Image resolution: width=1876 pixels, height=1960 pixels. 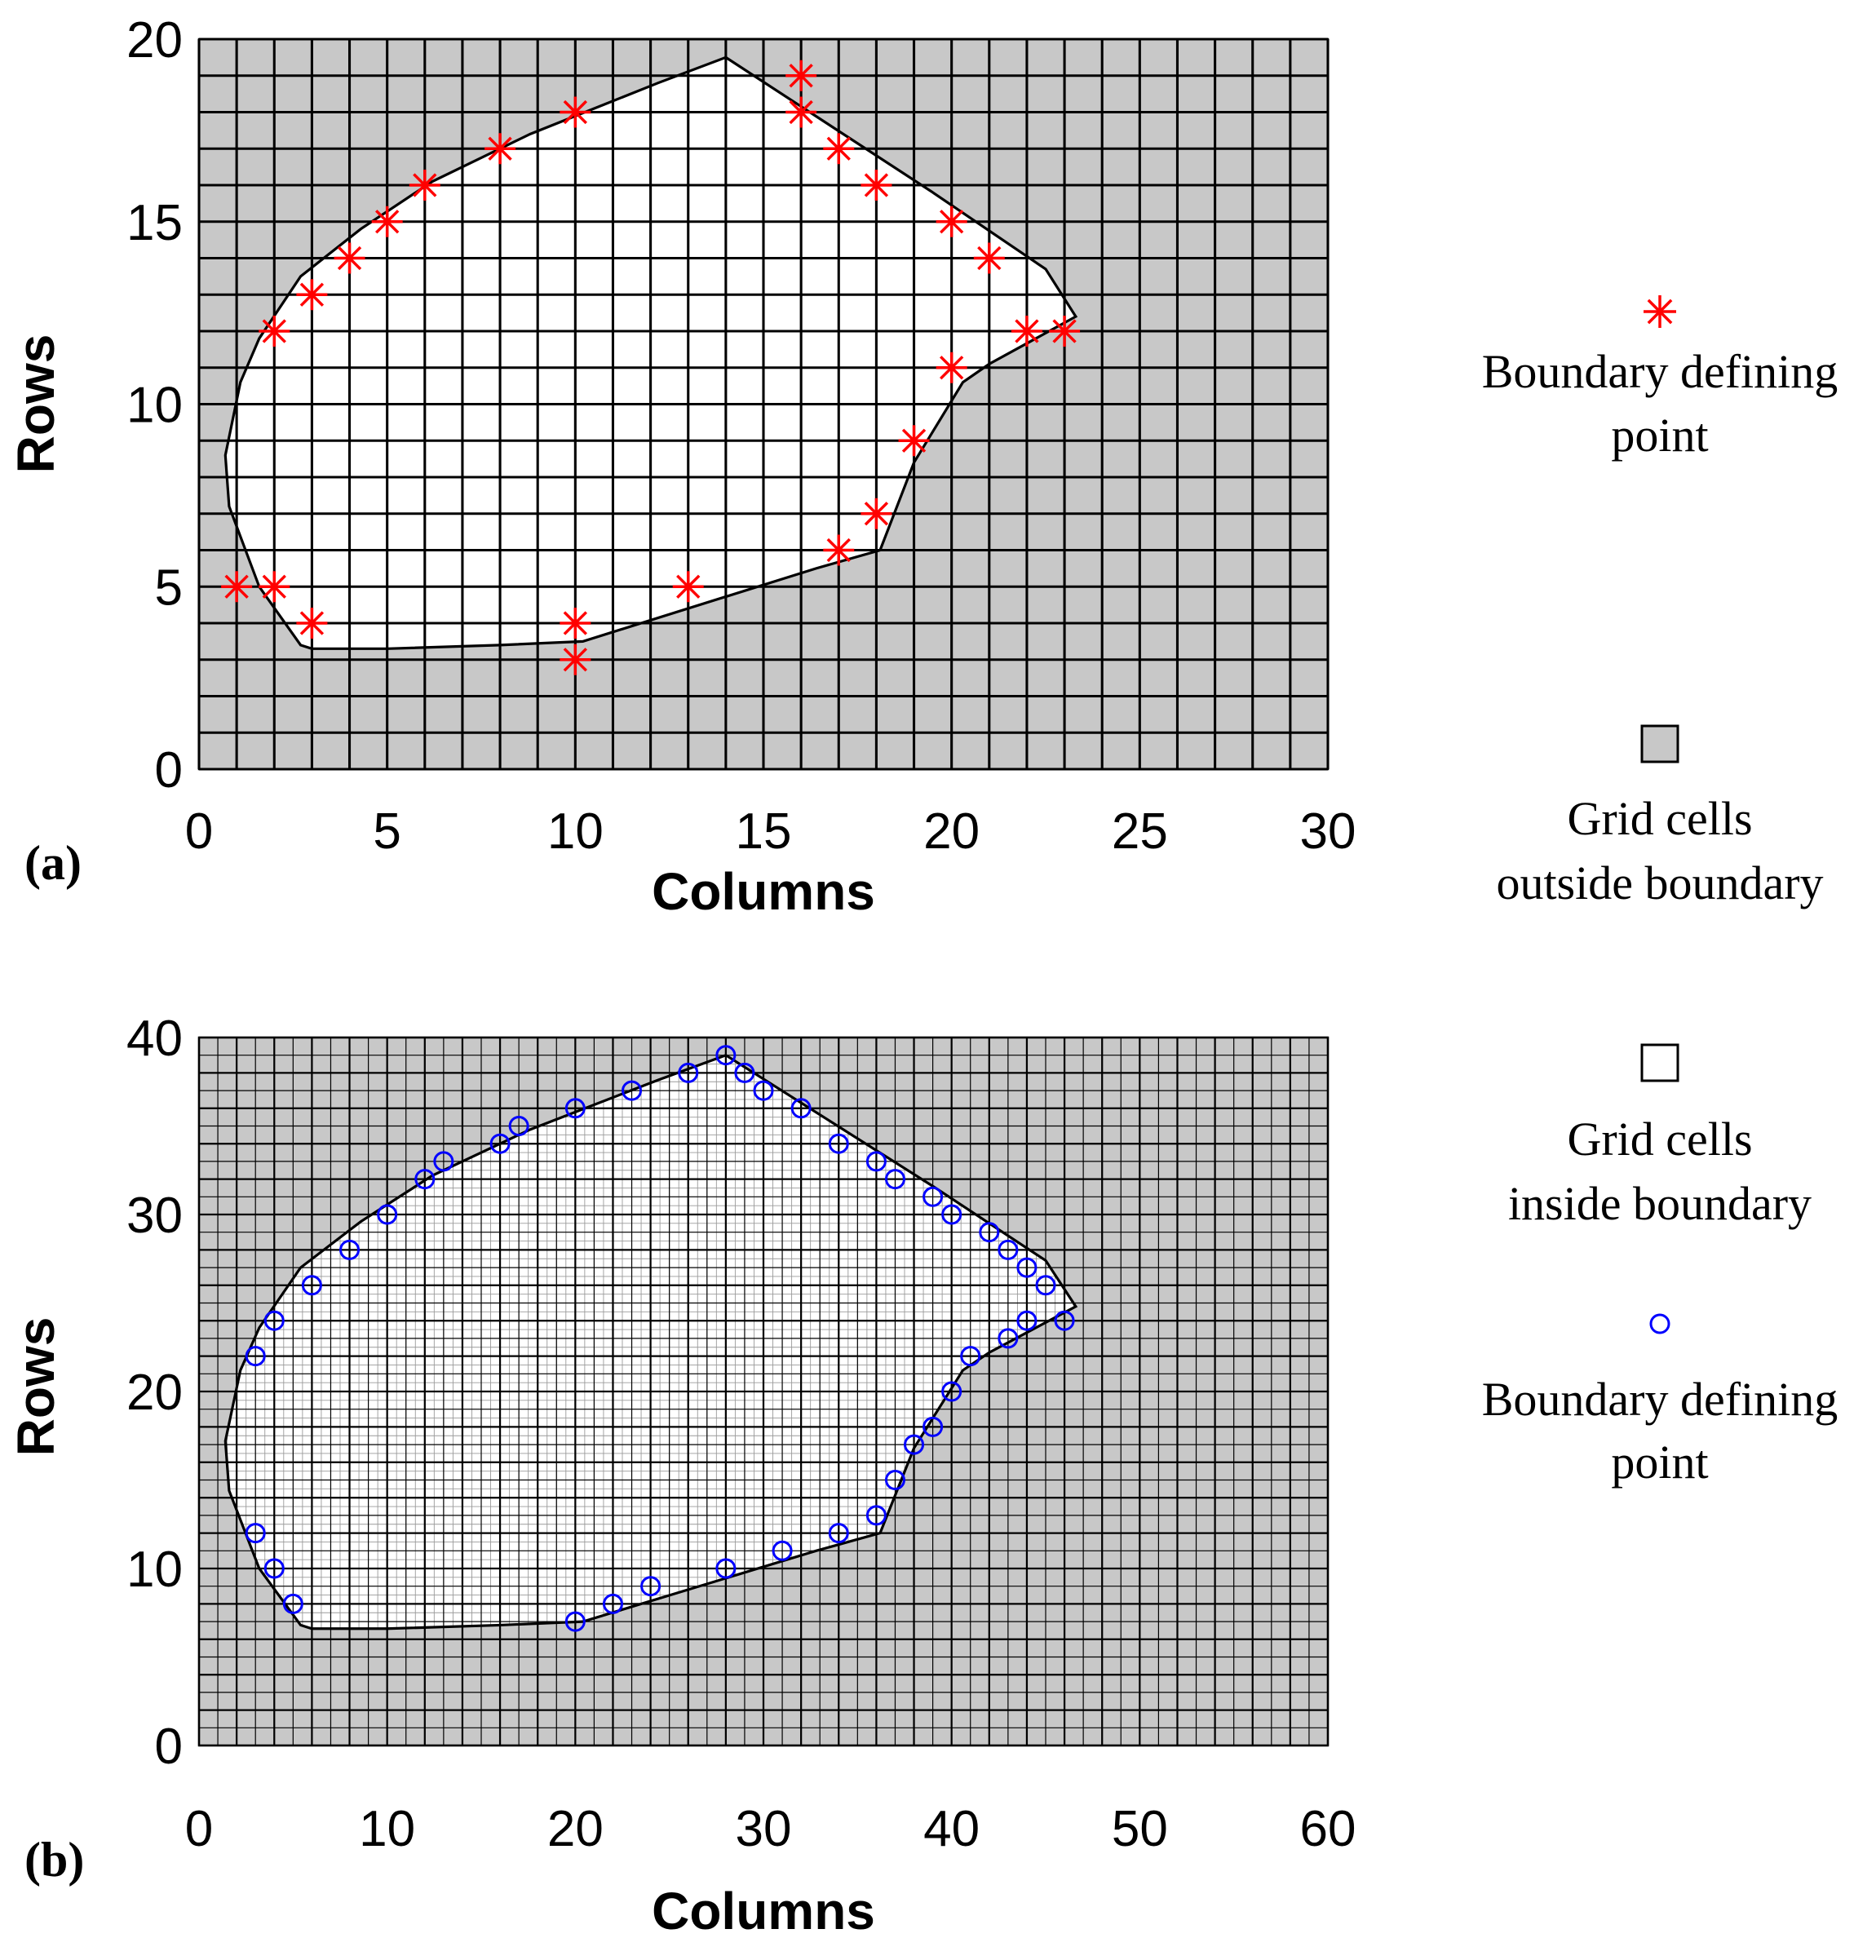 What do you see at coordinates (154, 1039) in the screenshot?
I see `y-tick-label: 40` at bounding box center [154, 1039].